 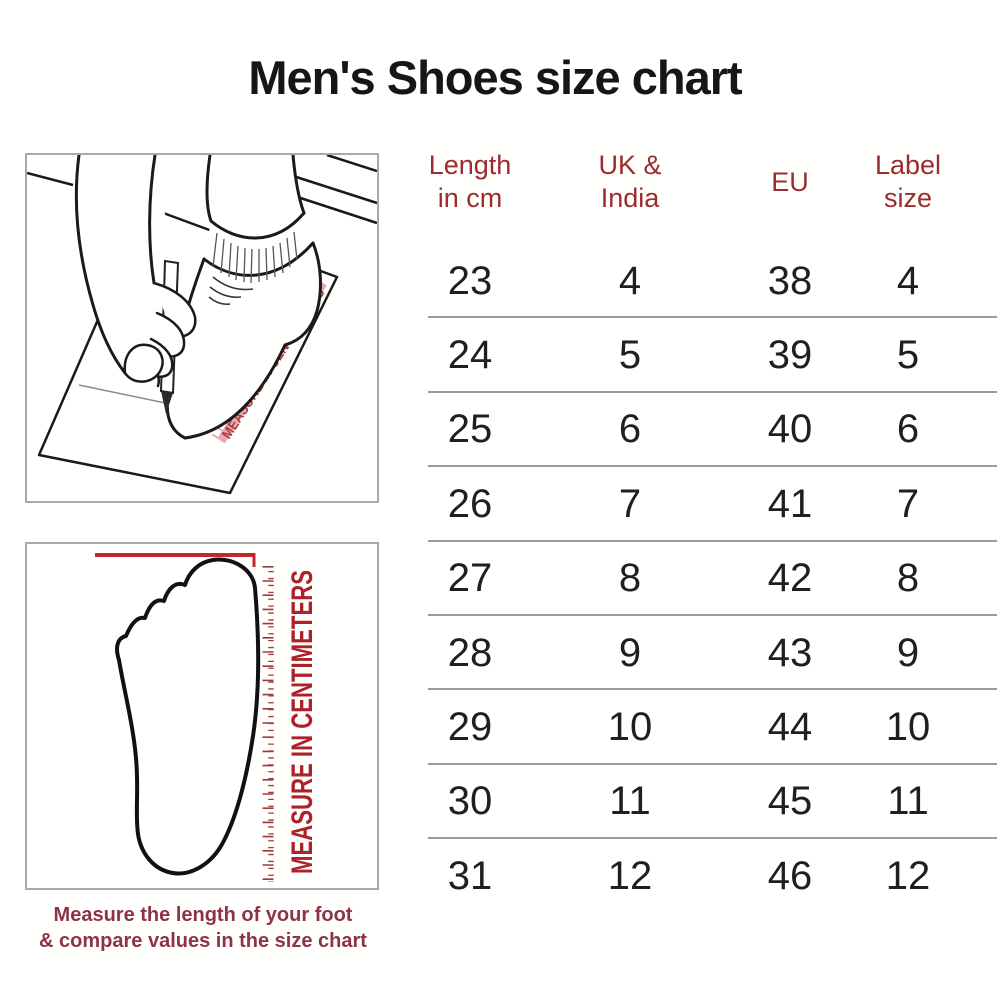 I want to click on table-cell: 30, so click(x=470, y=801).